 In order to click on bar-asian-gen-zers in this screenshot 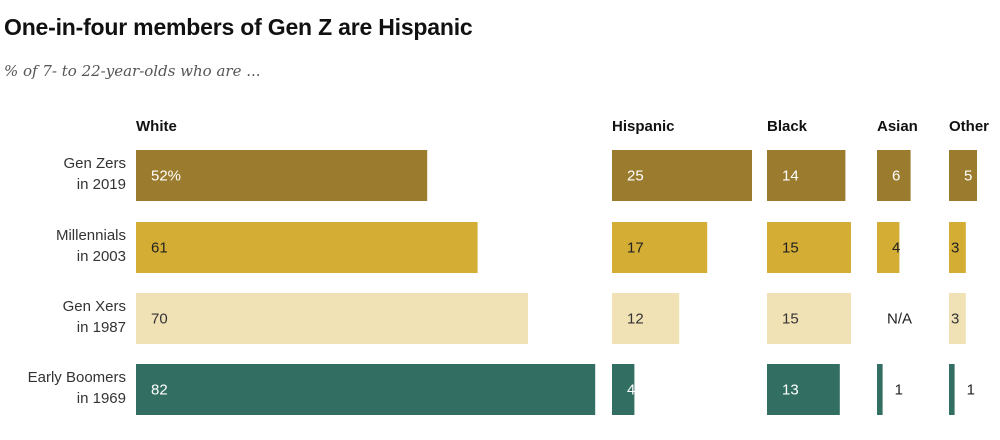, I will do `click(894, 175)`.